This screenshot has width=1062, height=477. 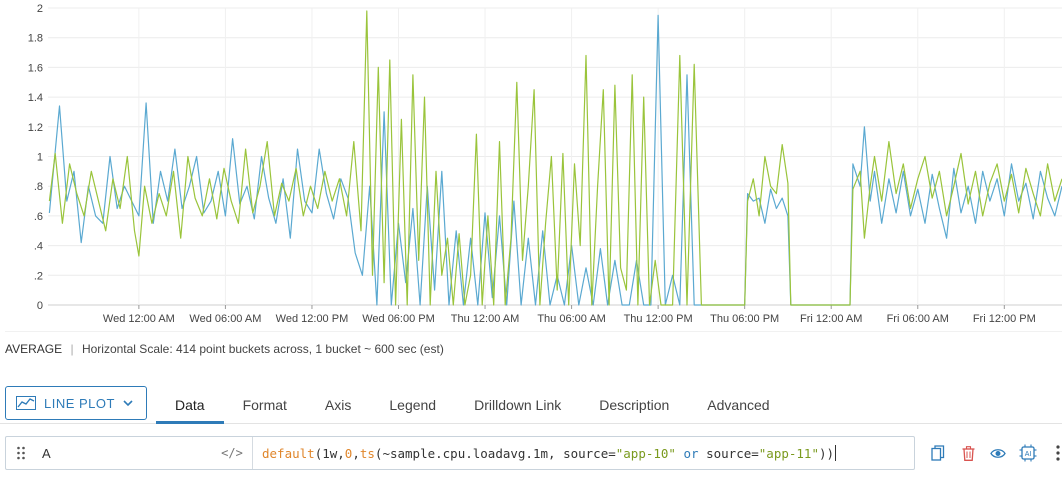 What do you see at coordinates (34, 349) in the screenshot?
I see `aggregation-label: AVERAGE` at bounding box center [34, 349].